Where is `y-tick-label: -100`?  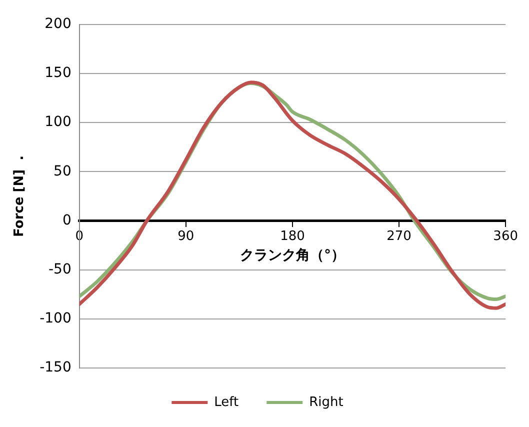
y-tick-label: -100 is located at coordinates (56, 318).